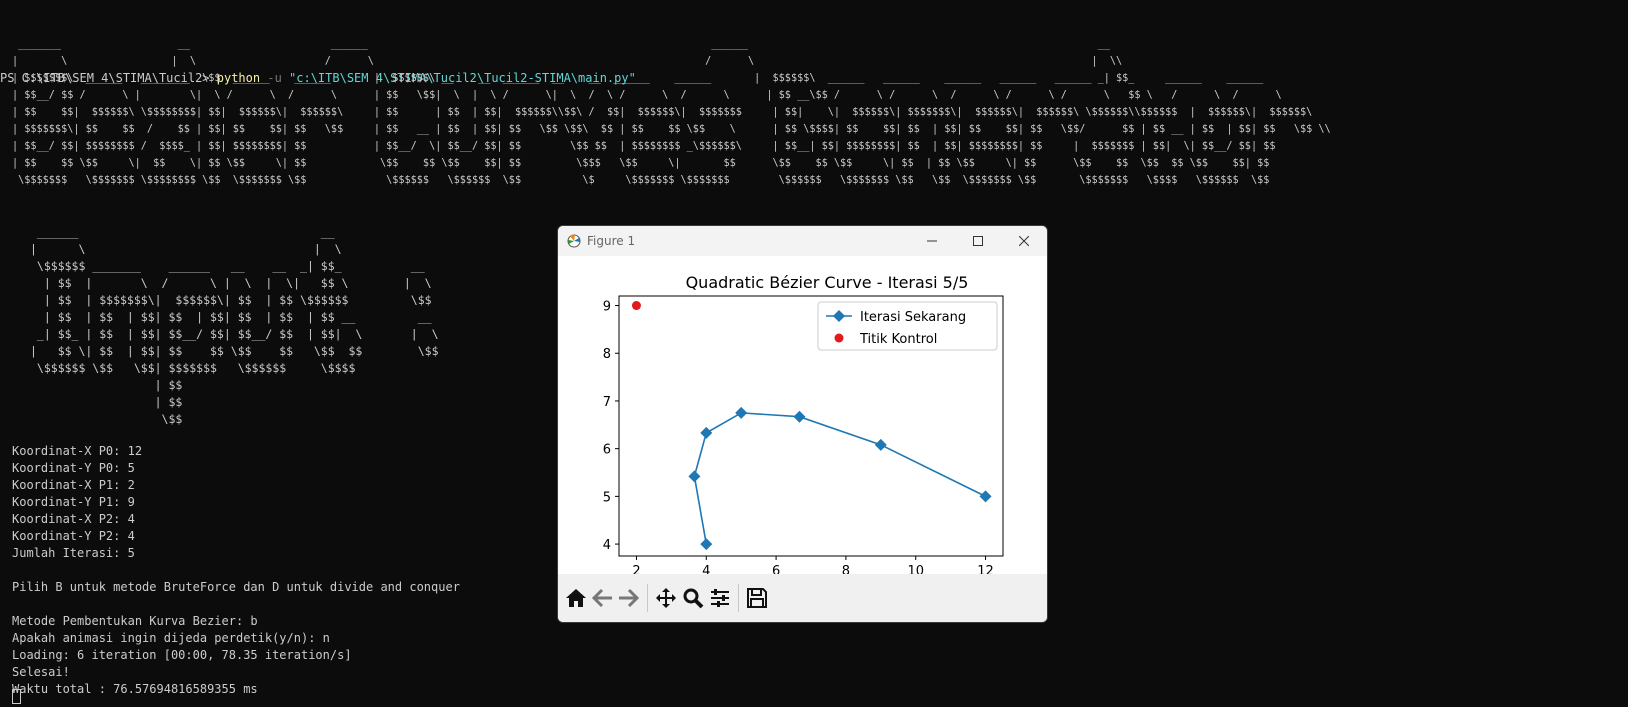 This screenshot has height=707, width=1628. Describe the element at coordinates (907, 326) in the screenshot. I see `legend-box` at that location.